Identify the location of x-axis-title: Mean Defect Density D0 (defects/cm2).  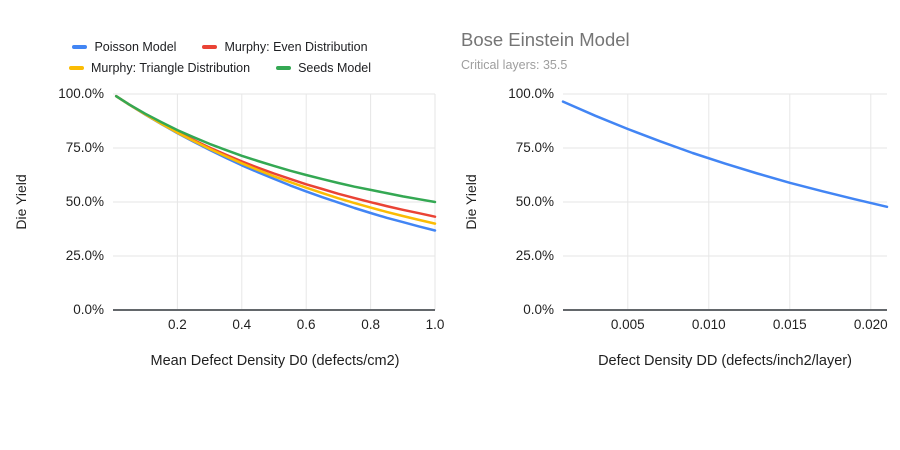
(275, 361).